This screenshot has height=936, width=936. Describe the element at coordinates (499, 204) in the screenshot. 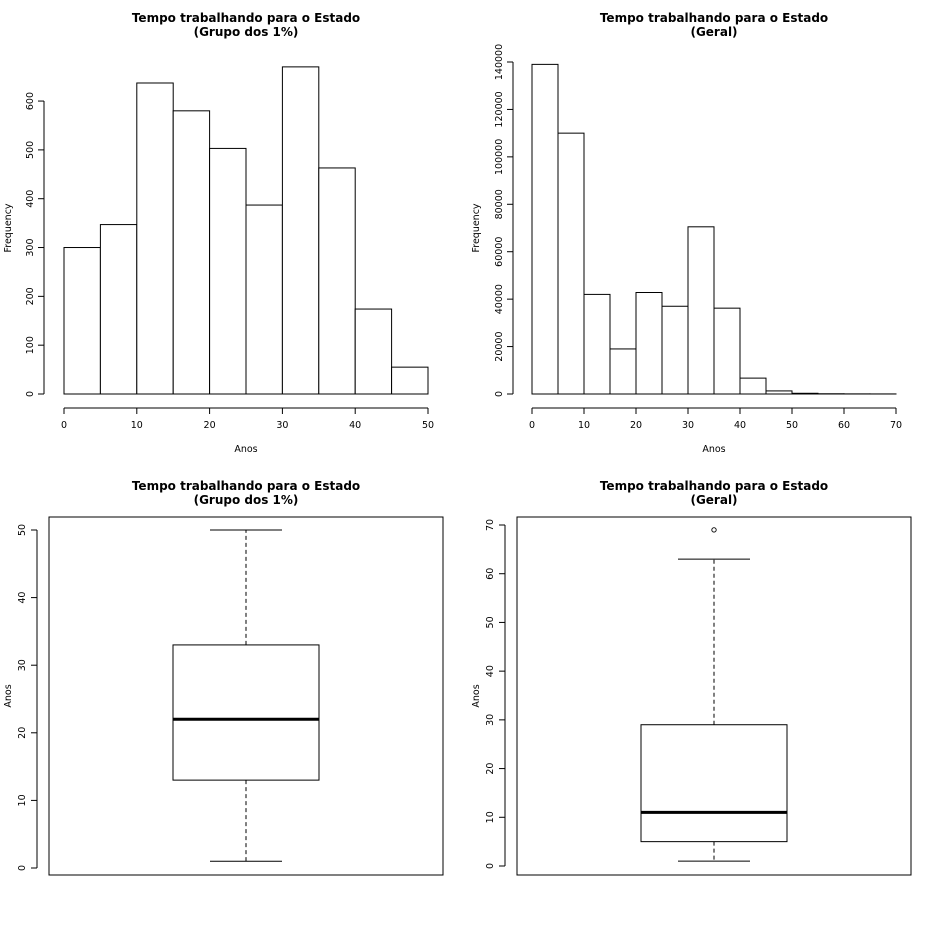

I see `y-tick-label: 80000` at that location.